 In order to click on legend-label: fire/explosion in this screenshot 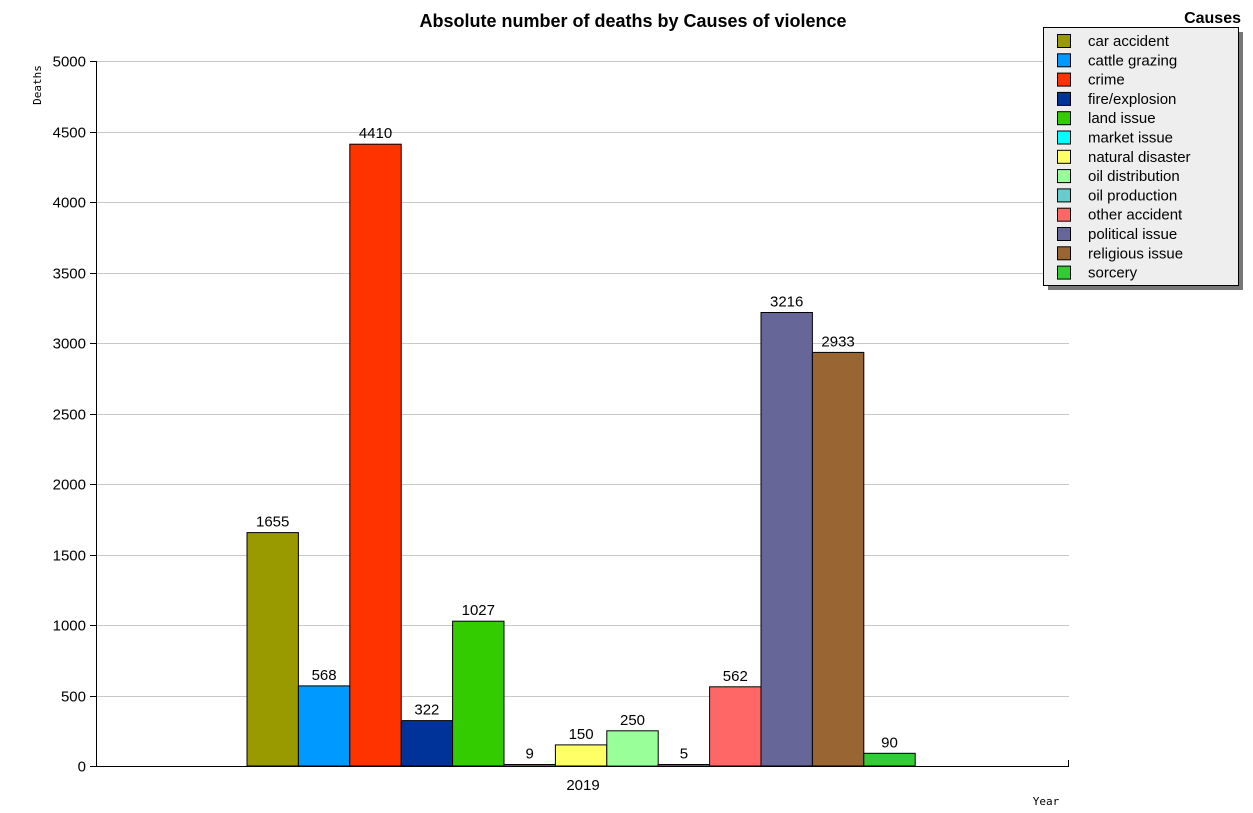, I will do `click(1132, 99)`.